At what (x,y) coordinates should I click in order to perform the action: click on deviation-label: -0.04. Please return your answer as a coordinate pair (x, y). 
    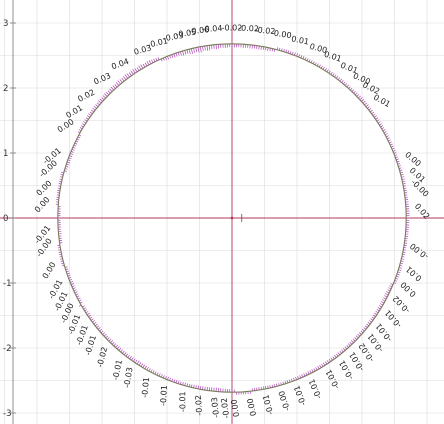
    Looking at the image, I should click on (212, 29).